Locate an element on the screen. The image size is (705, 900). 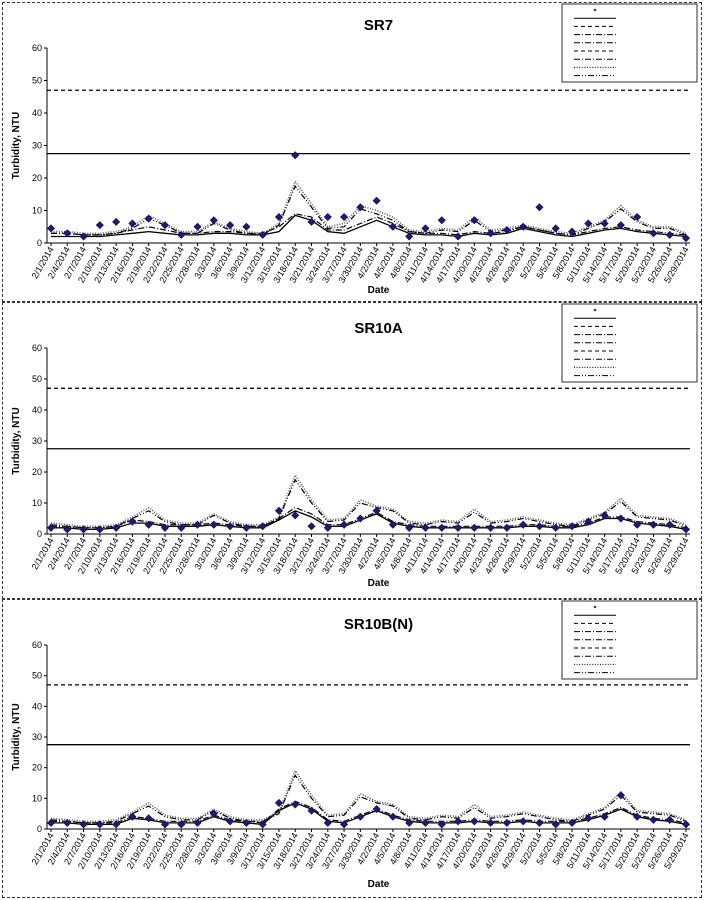
chart-title: SR10A is located at coordinates (378, 328).